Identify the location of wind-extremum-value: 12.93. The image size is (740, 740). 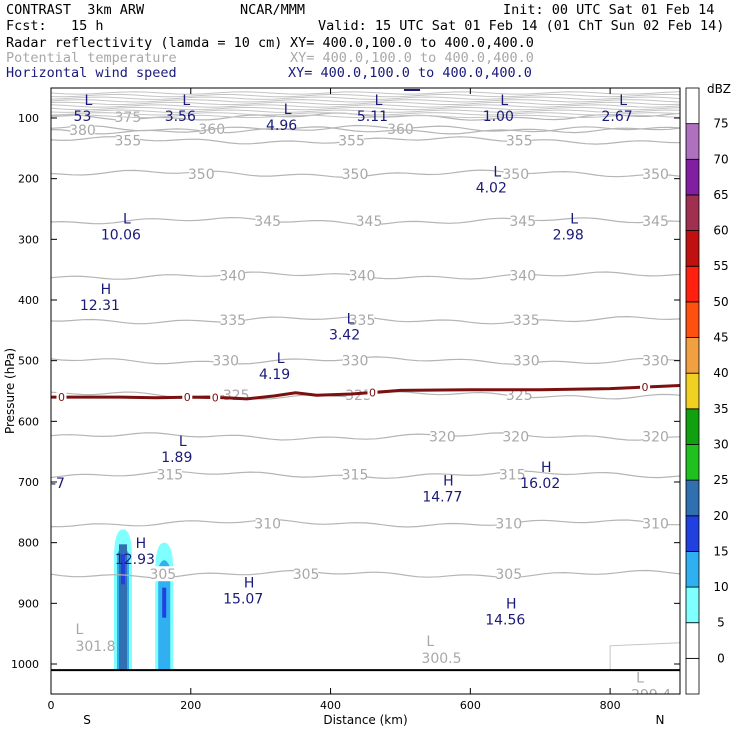
(135, 560).